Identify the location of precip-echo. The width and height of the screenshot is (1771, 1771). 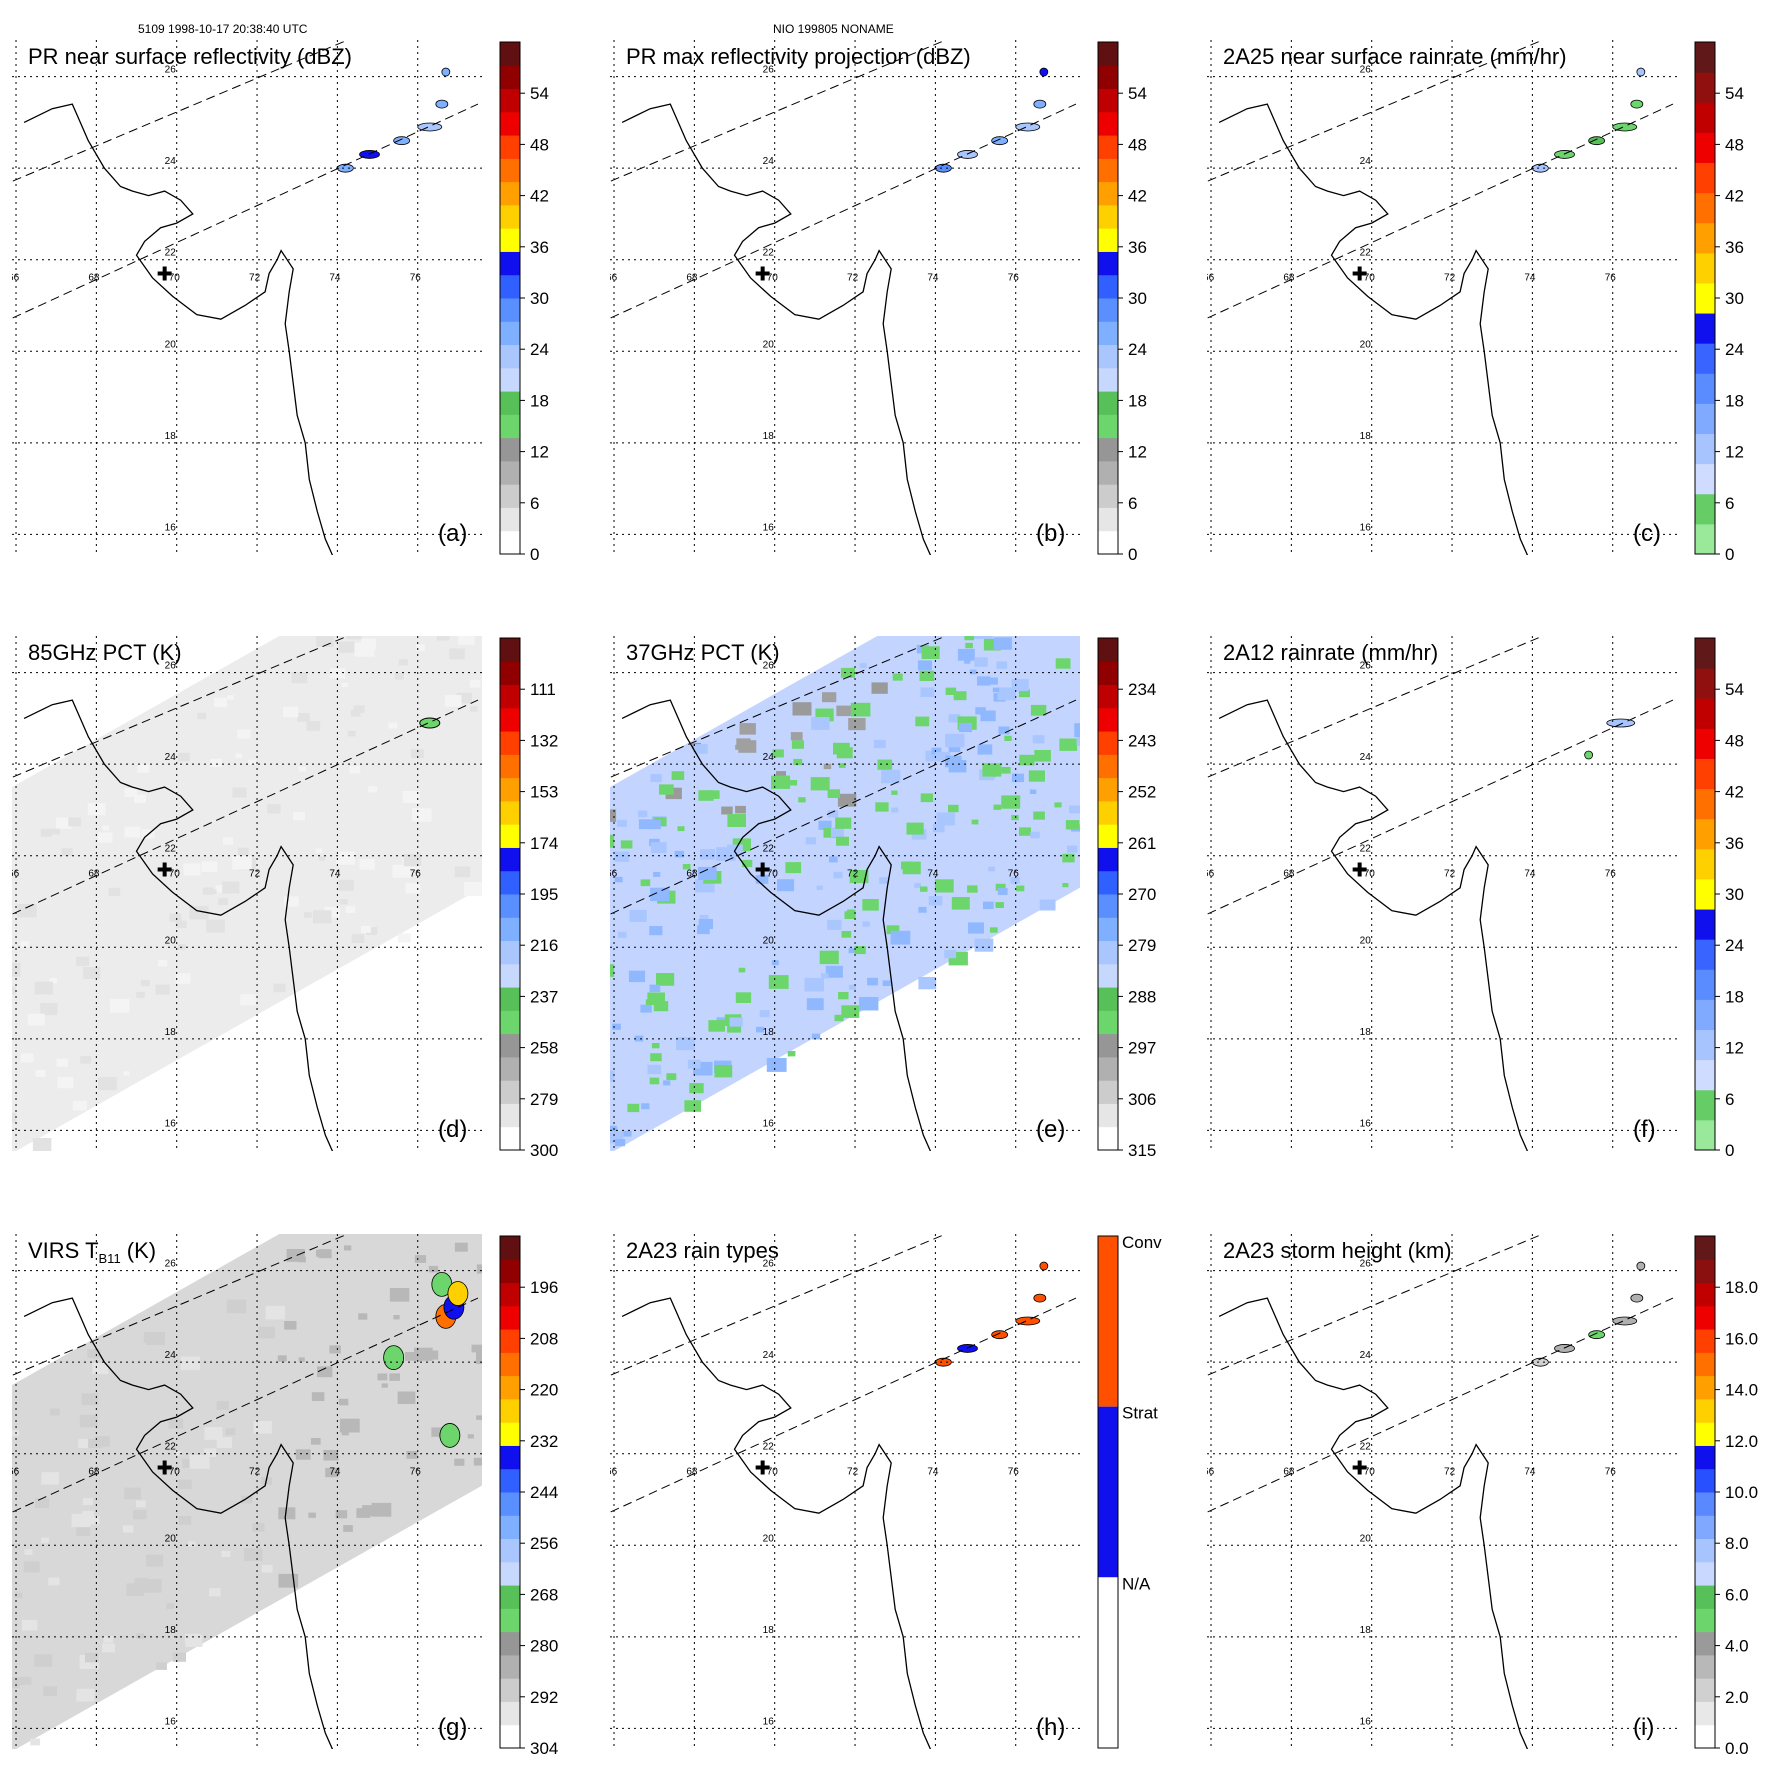
(1637, 104).